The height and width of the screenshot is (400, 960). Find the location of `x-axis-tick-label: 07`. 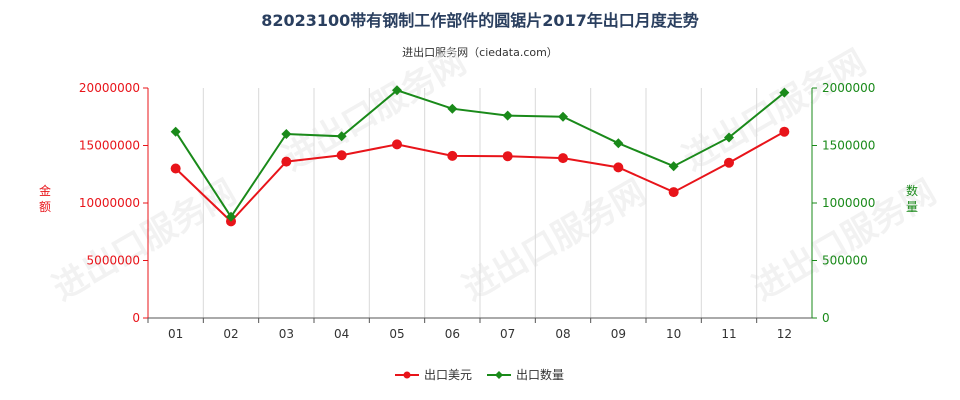

x-axis-tick-label: 07 is located at coordinates (507, 334).